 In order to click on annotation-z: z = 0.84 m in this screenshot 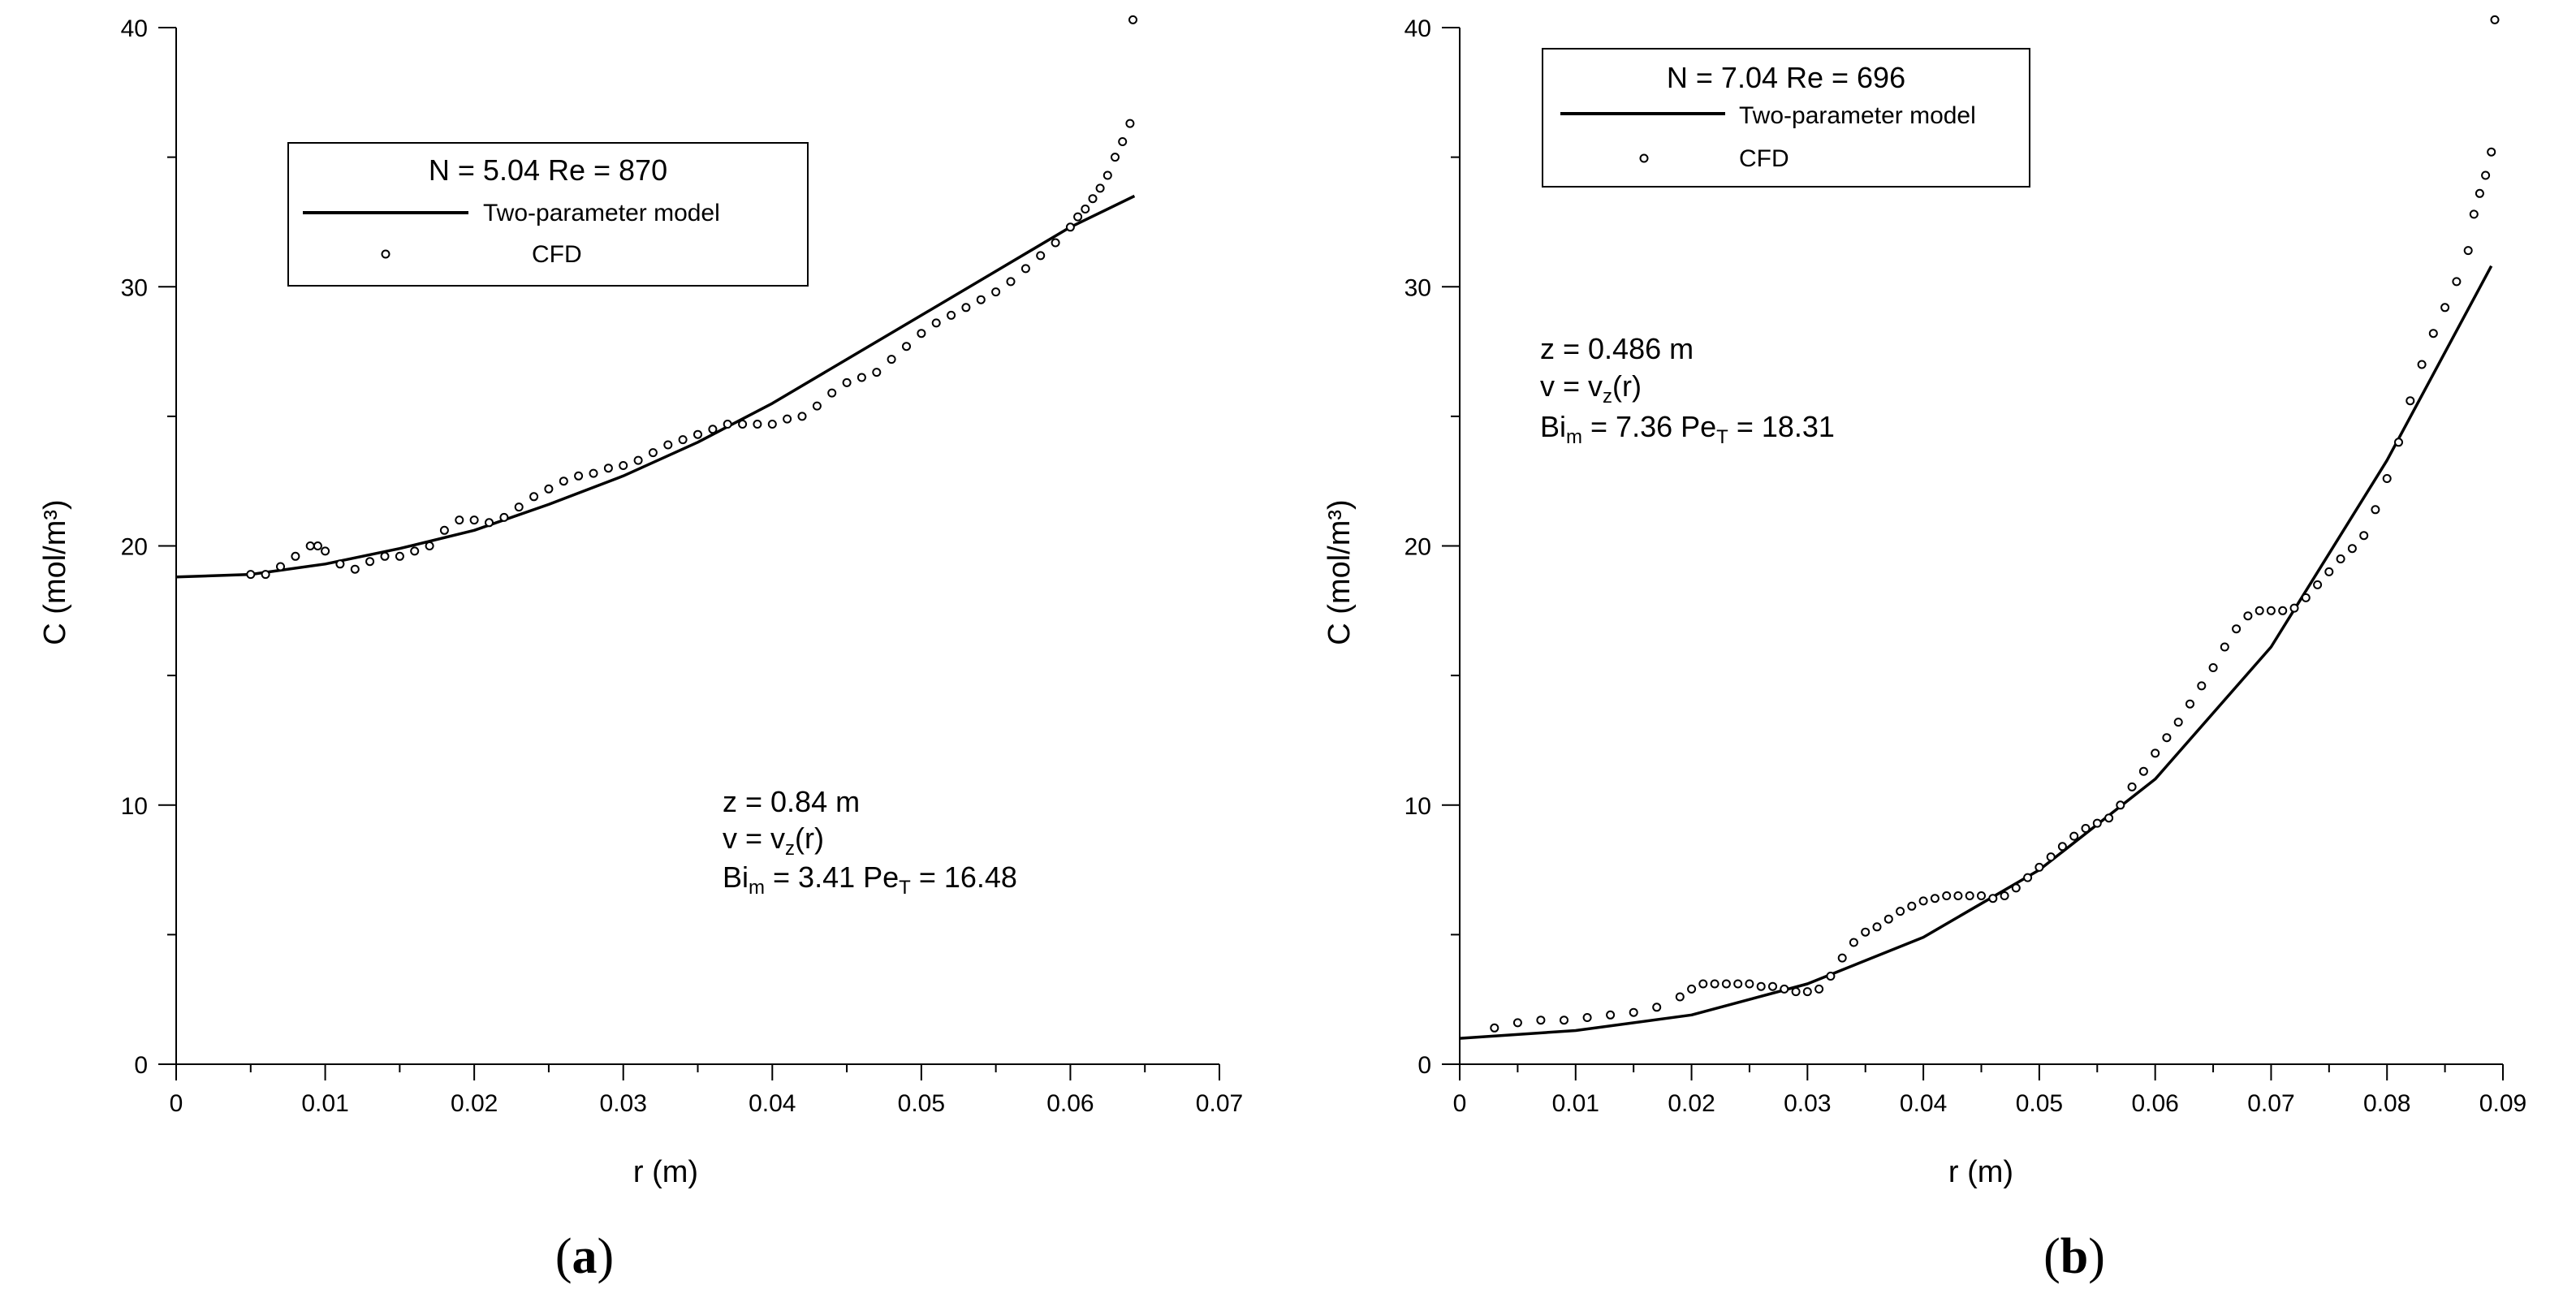, I will do `click(791, 801)`.